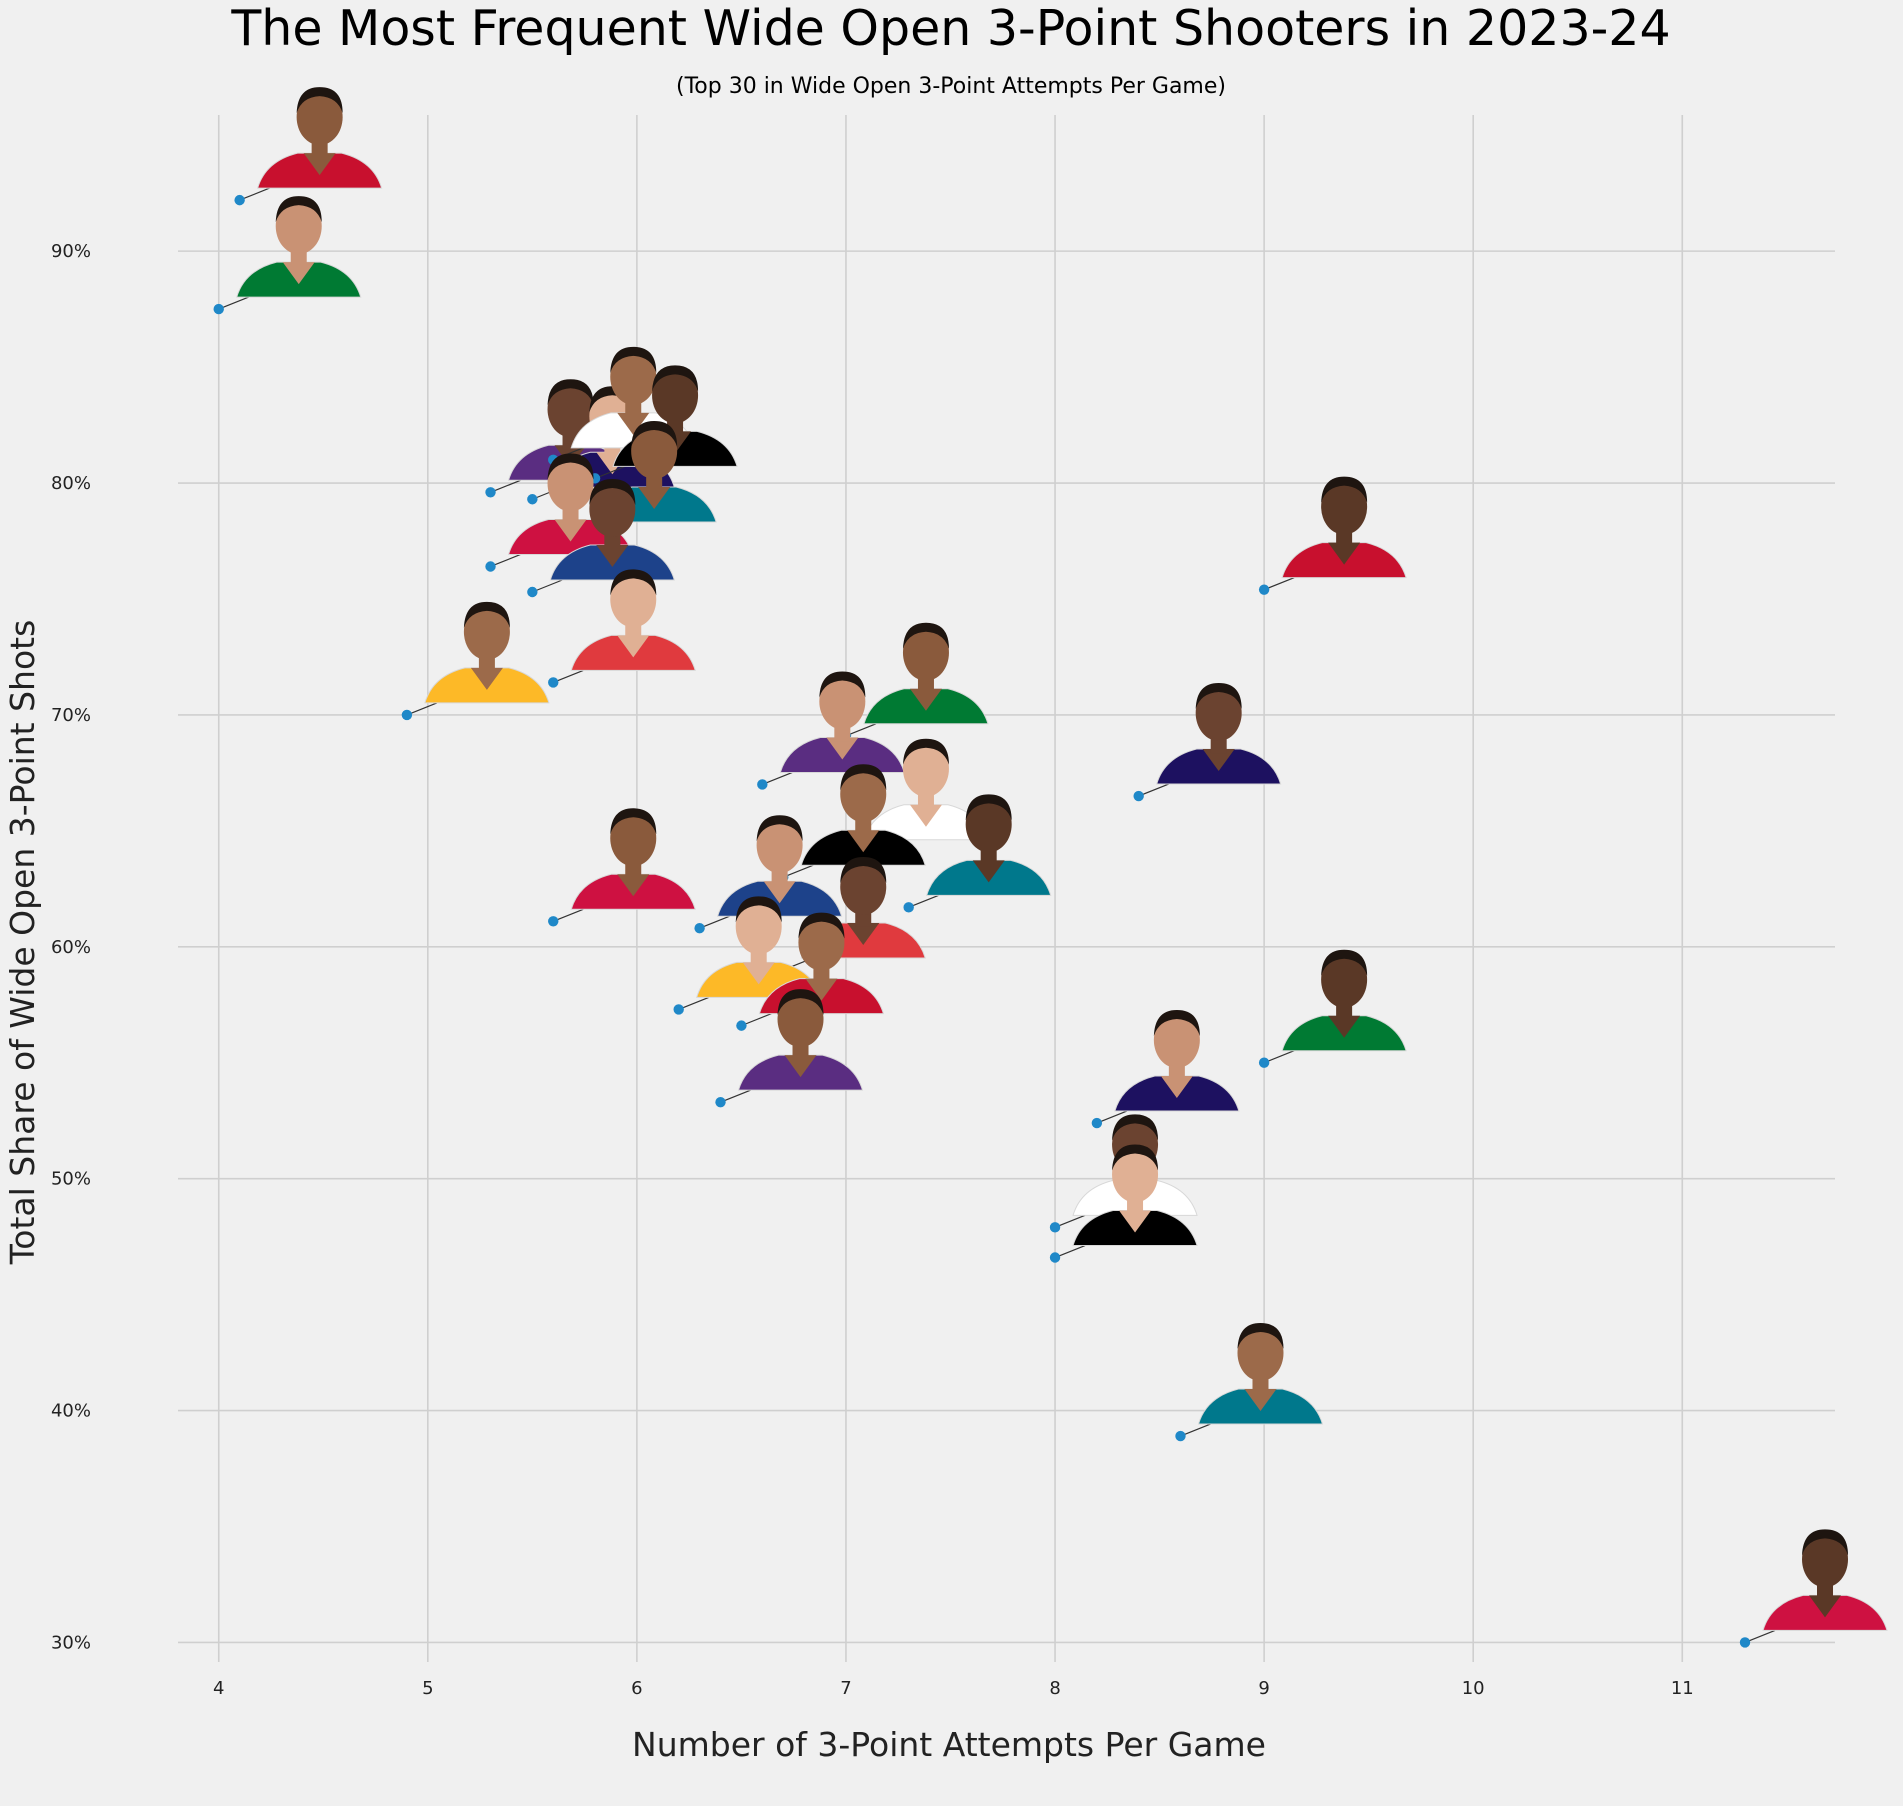 The image size is (1903, 1806). What do you see at coordinates (71, 1411) in the screenshot?
I see `y-tick-label: 40%` at bounding box center [71, 1411].